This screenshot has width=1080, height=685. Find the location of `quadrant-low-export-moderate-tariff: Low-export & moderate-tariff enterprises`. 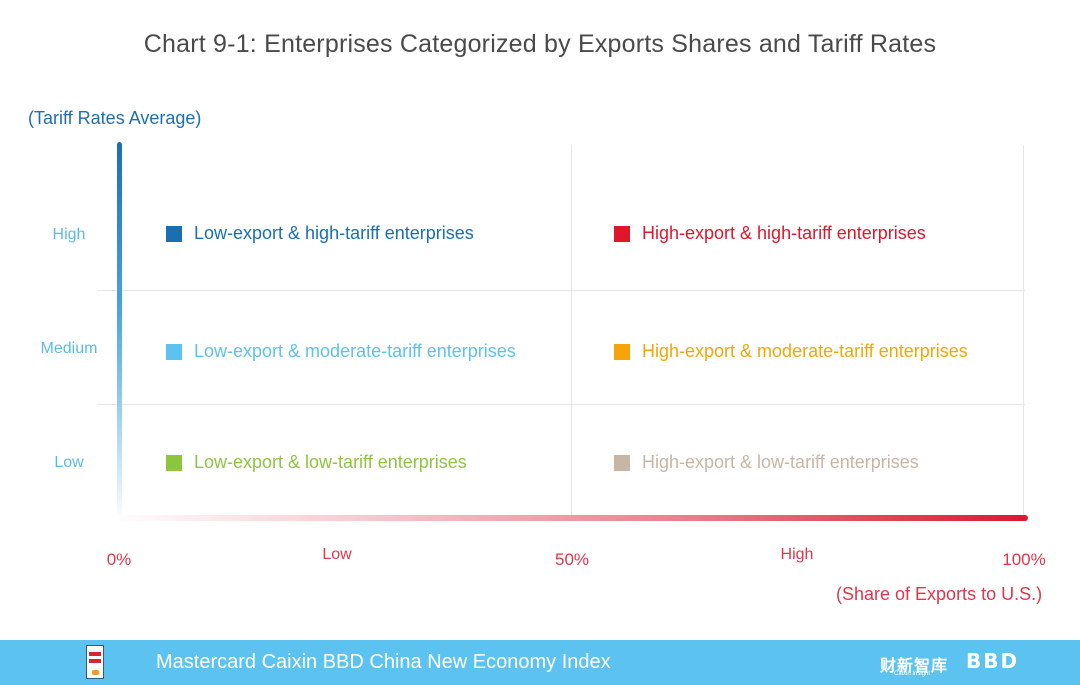

quadrant-low-export-moderate-tariff: Low-export & moderate-tariff enterprises is located at coordinates (341, 351).